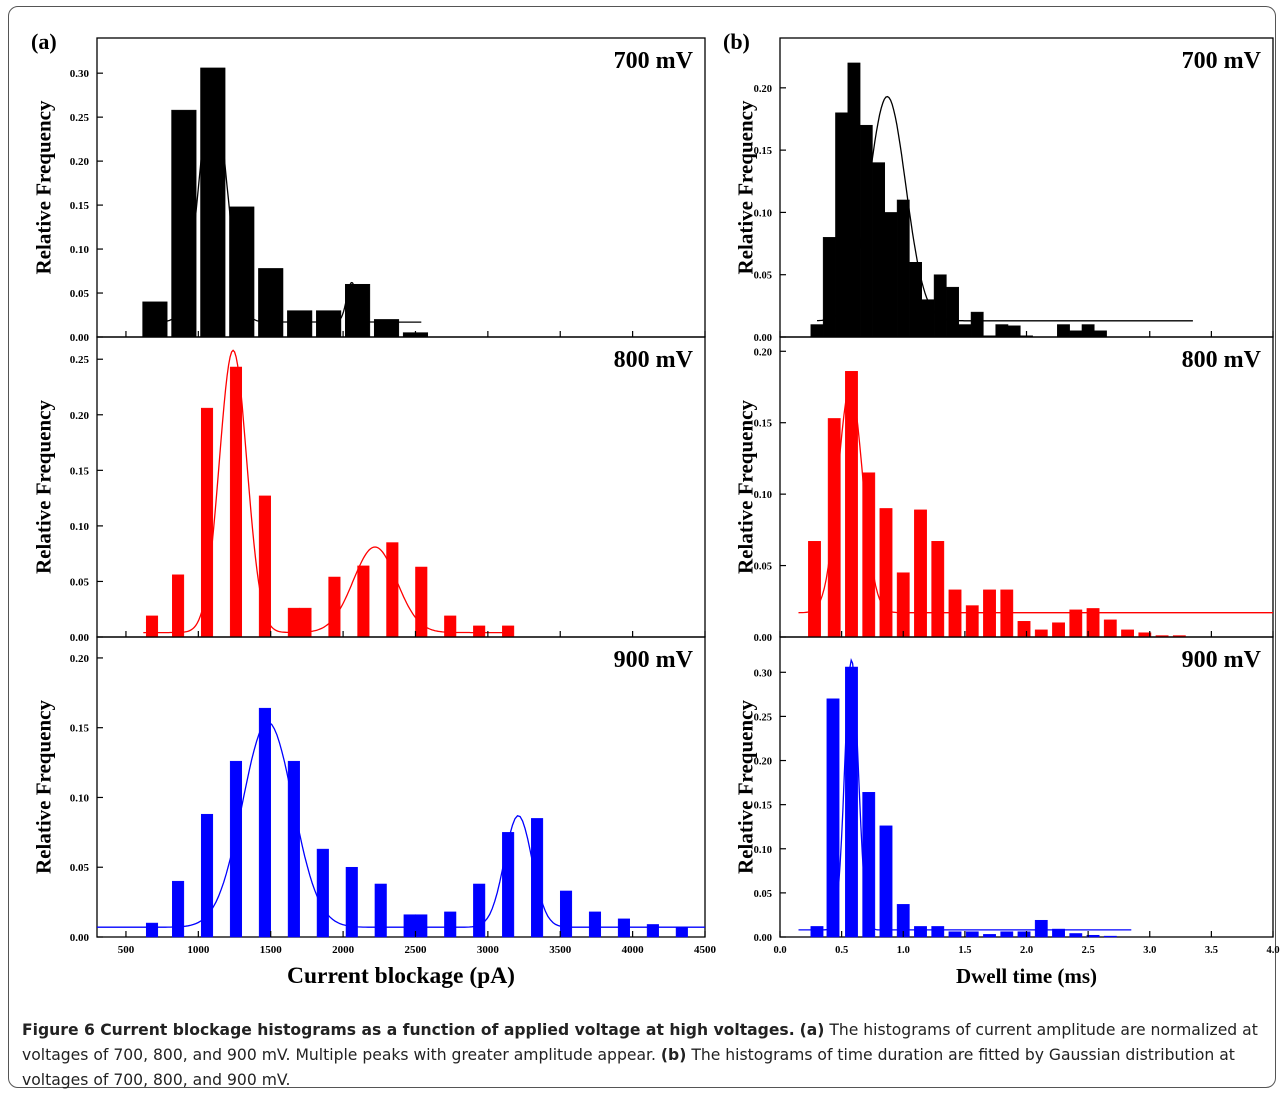 Image resolution: width=1282 pixels, height=1095 pixels. What do you see at coordinates (812, 1030) in the screenshot?
I see `caption-a-label: (a)` at bounding box center [812, 1030].